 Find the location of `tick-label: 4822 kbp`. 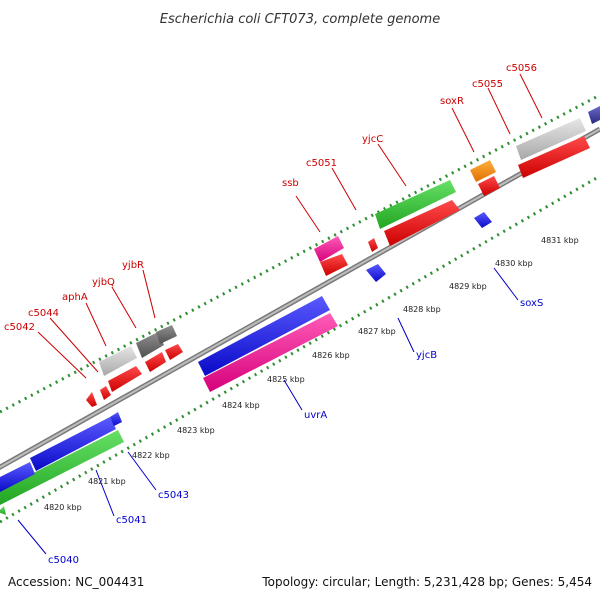

tick-label: 4822 kbp is located at coordinates (151, 455).